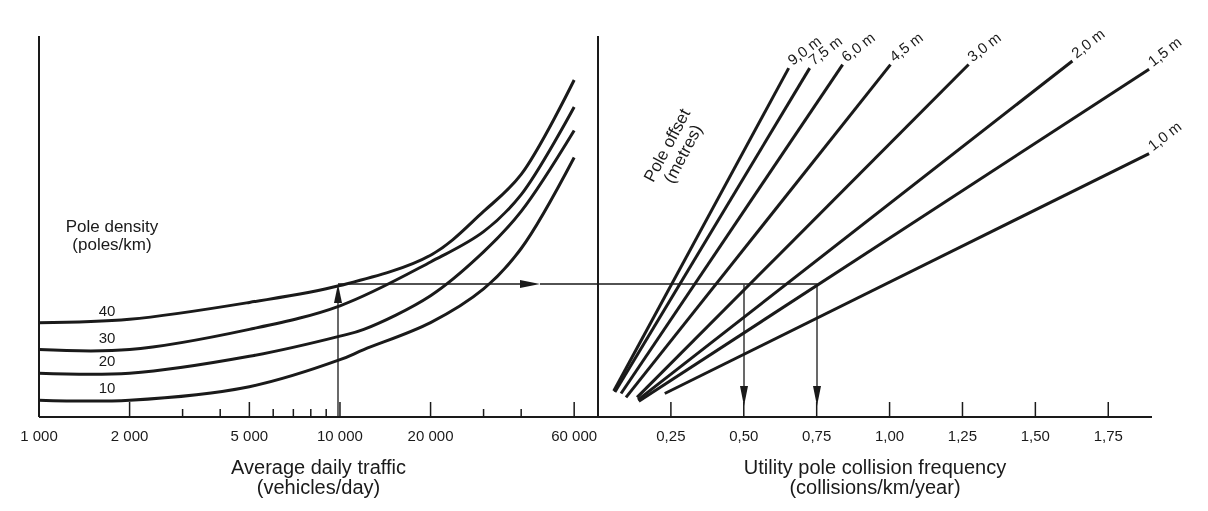  What do you see at coordinates (574, 435) in the screenshot?
I see `x-tick-label: 60 000` at bounding box center [574, 435].